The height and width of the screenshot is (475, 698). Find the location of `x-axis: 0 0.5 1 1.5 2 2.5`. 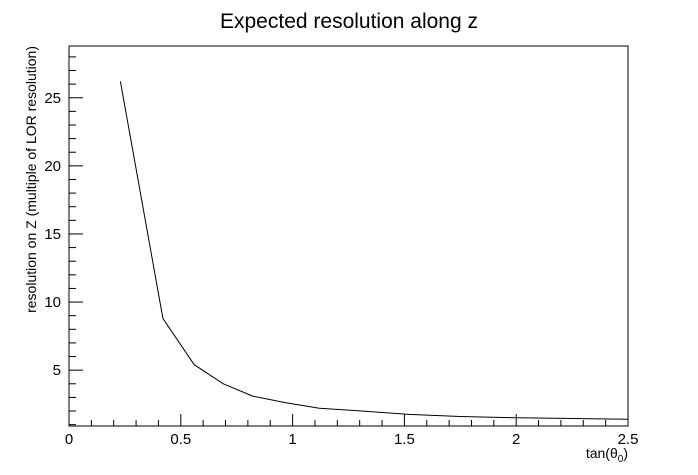

x-axis: 0 0.5 1 1.5 2 2.5 is located at coordinates (352, 431).